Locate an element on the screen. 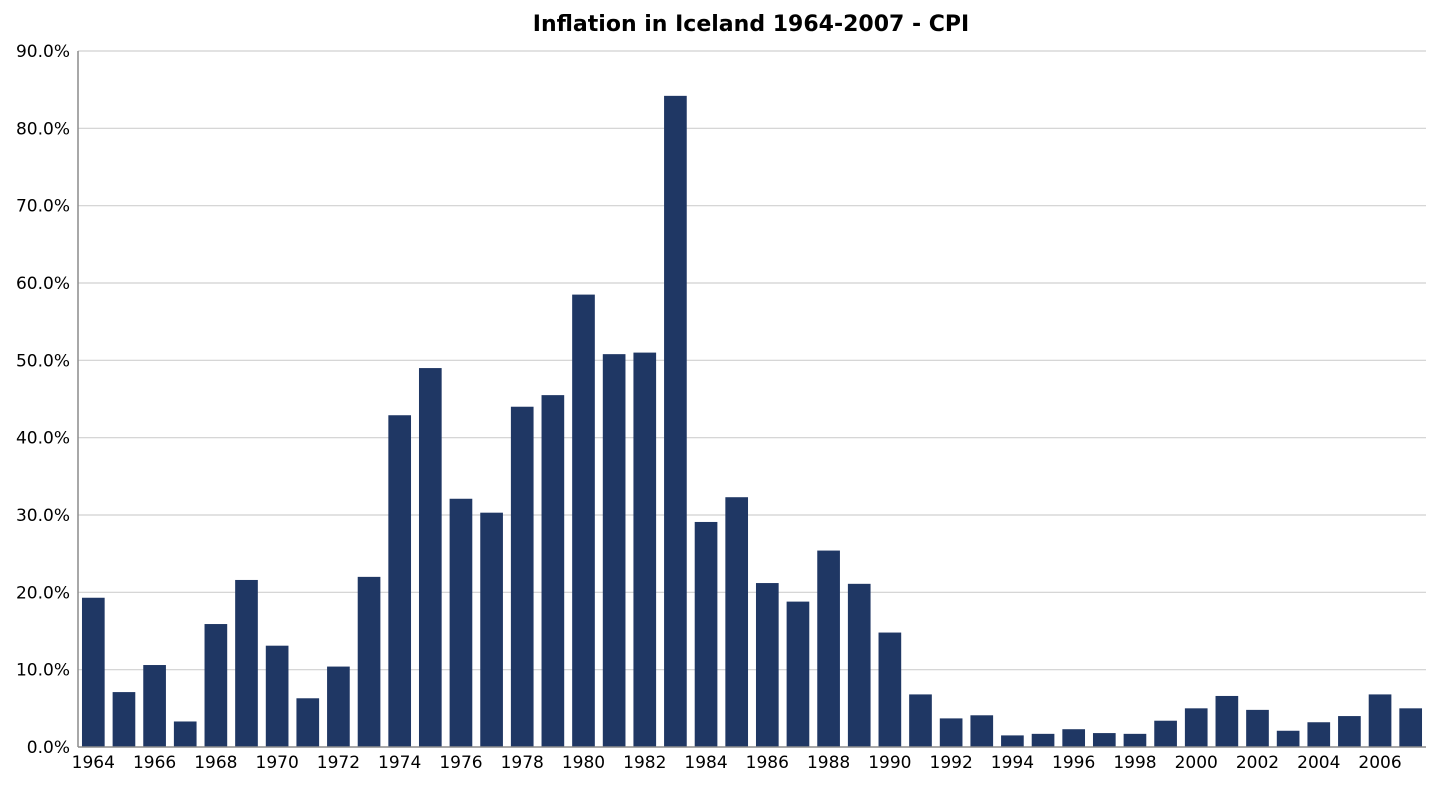 This screenshot has width=1440, height=786. x-tick-label: 1976 is located at coordinates (460, 763).